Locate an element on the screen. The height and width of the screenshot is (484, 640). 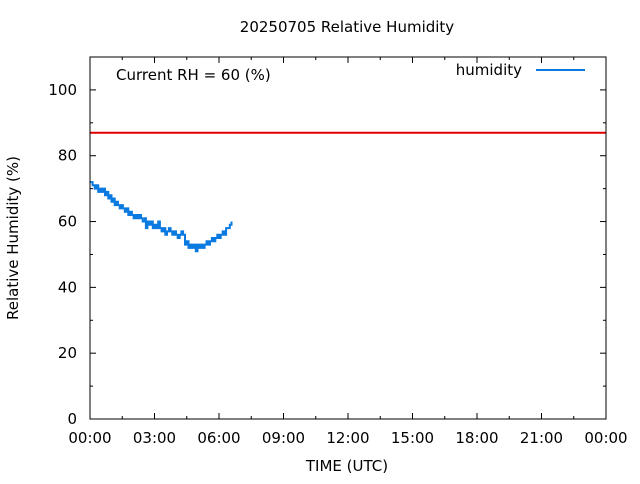
x-tick-label: 06:00 is located at coordinates (218, 438).